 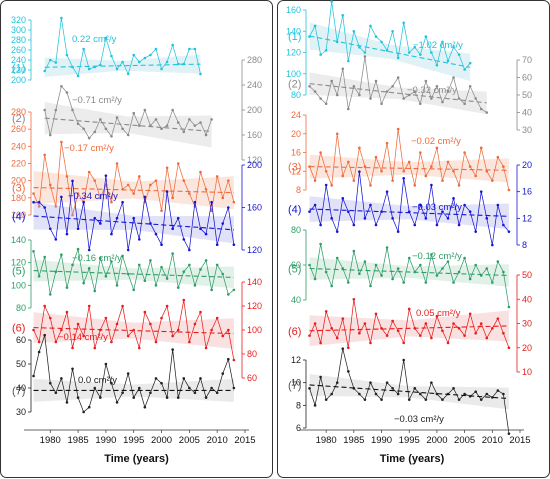 I want to click on series-3: −0.17 cm²/y (3) 160 180 200 220 240 260 280, so click(x=123, y=163).